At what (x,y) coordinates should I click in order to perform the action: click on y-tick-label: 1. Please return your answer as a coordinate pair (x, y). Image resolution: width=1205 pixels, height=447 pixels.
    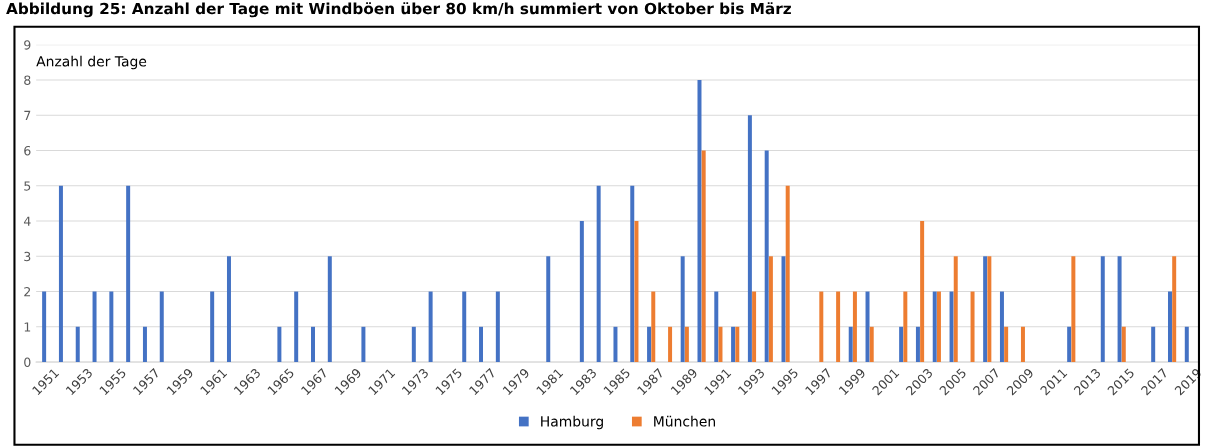
    Looking at the image, I should click on (27, 327).